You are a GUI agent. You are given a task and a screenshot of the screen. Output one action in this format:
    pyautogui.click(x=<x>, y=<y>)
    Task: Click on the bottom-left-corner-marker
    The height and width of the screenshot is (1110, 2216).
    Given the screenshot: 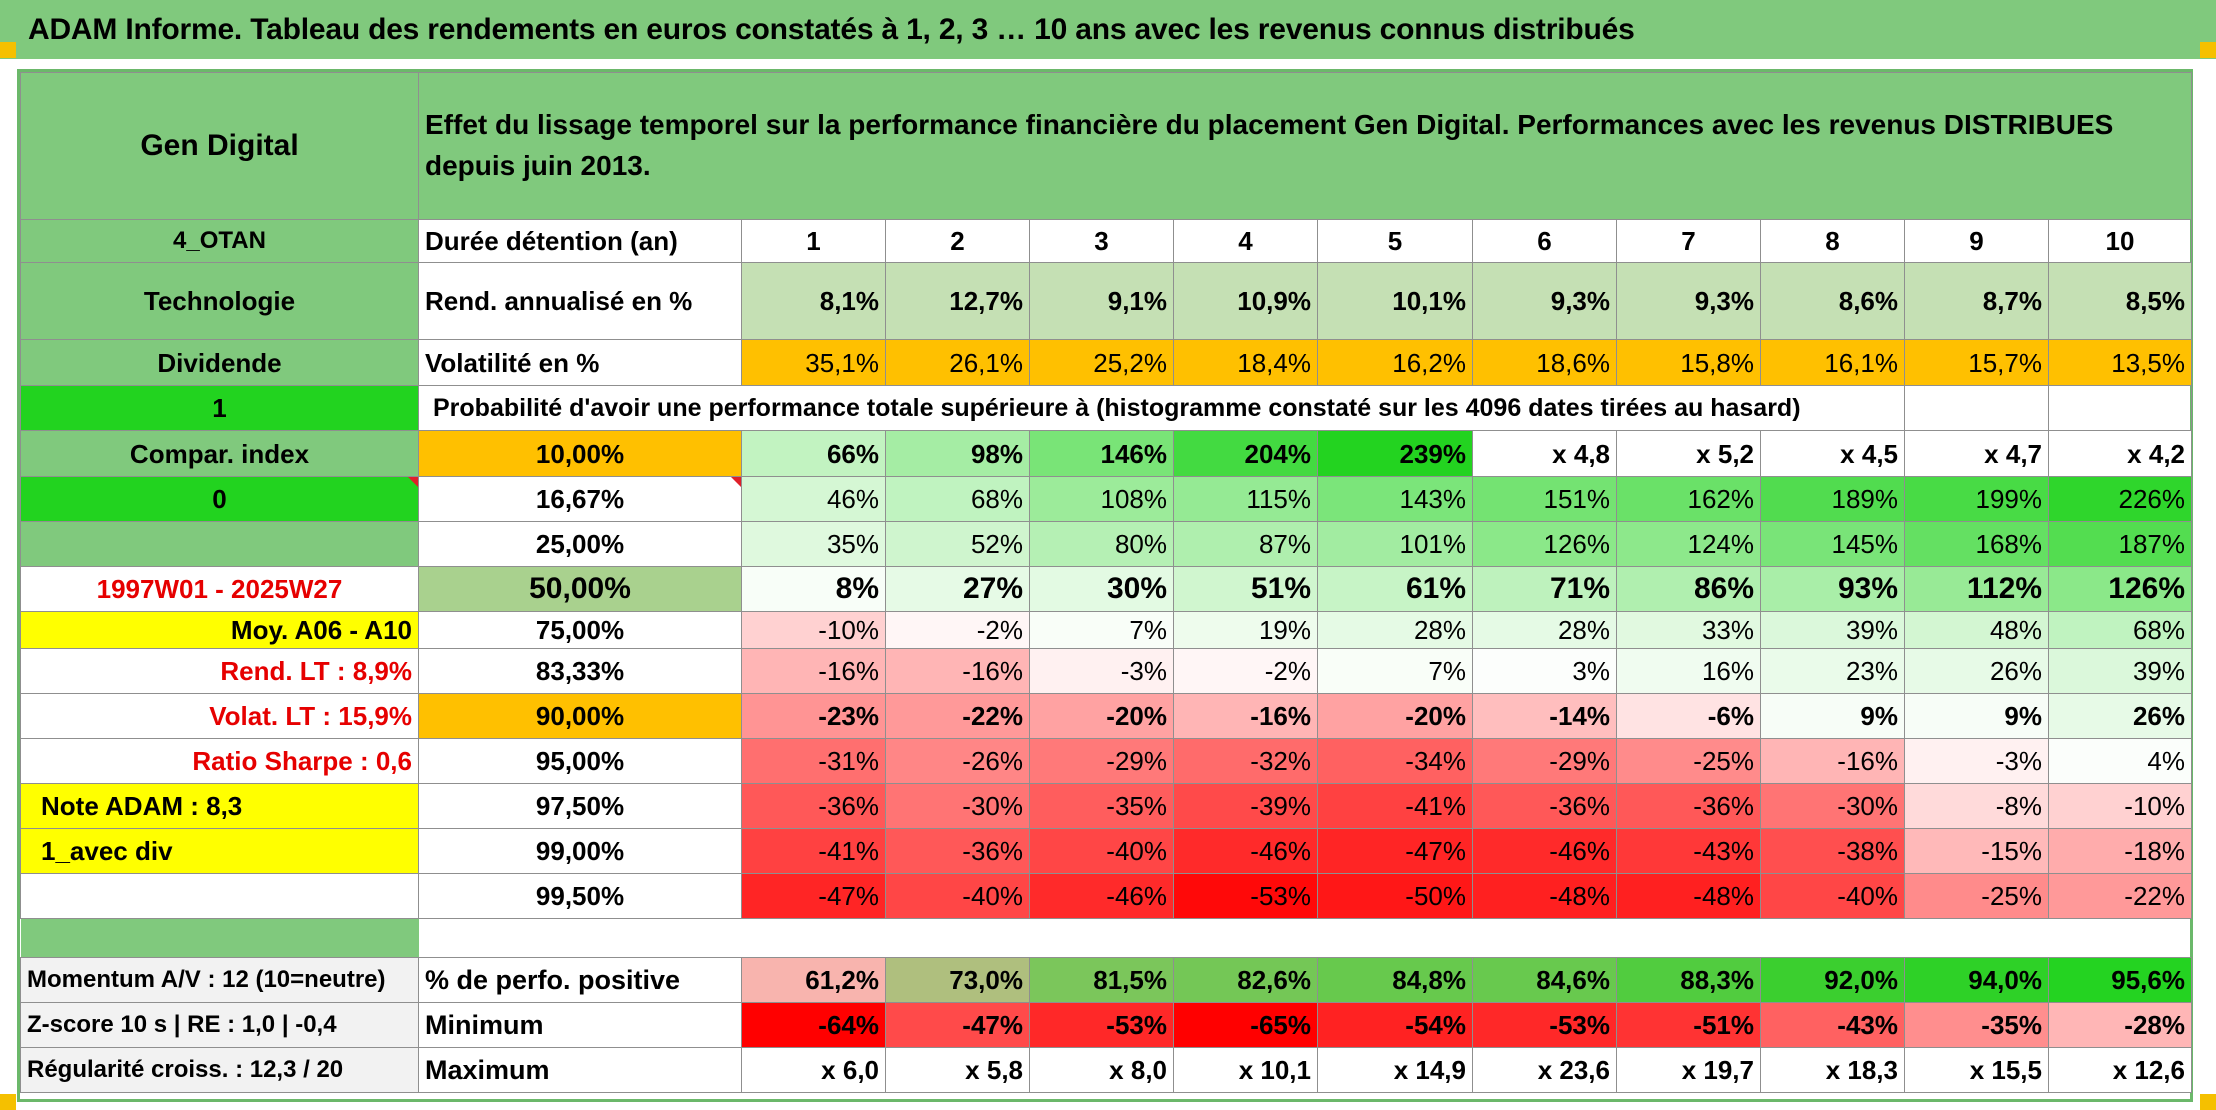 What is the action you would take?
    pyautogui.click(x=8, y=1102)
    